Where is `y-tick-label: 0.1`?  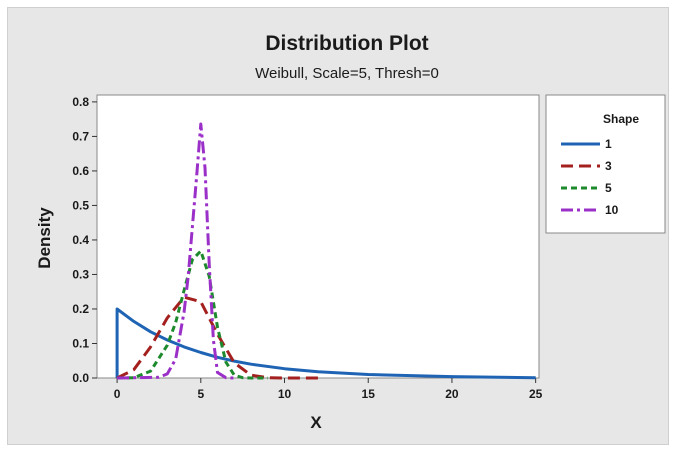 y-tick-label: 0.1 is located at coordinates (80, 343).